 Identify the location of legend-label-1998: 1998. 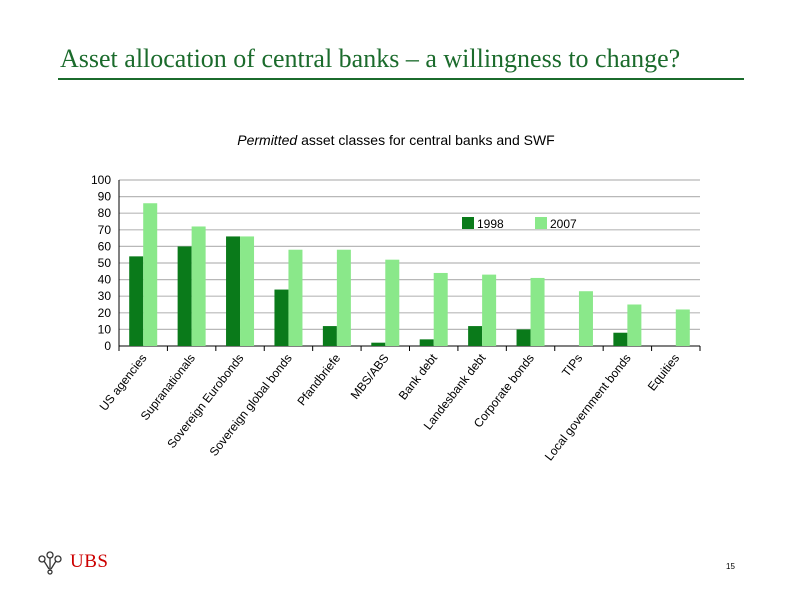
(490, 224).